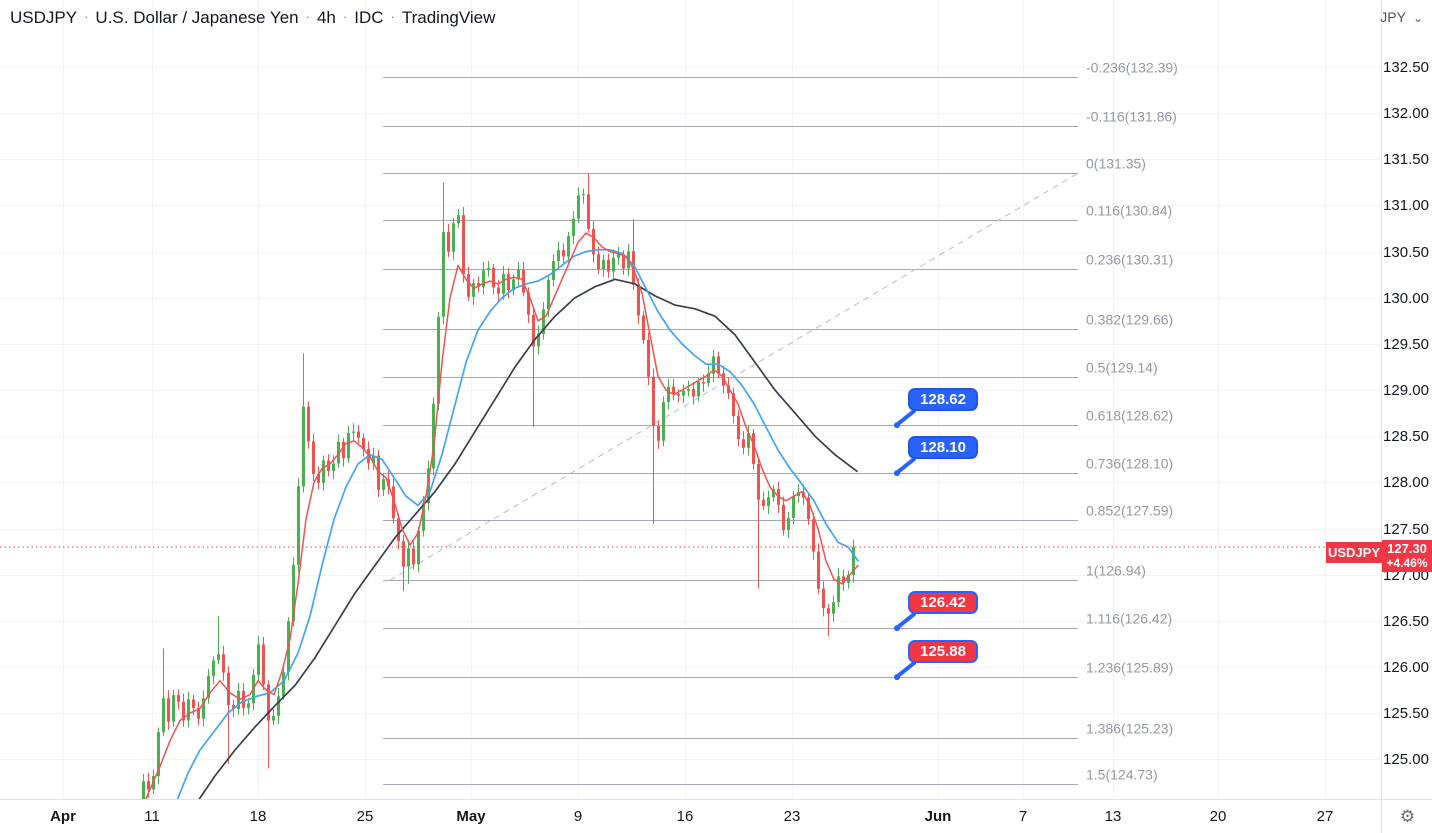 This screenshot has width=1432, height=833. I want to click on price-axis-label: 130.50, so click(1406, 252).